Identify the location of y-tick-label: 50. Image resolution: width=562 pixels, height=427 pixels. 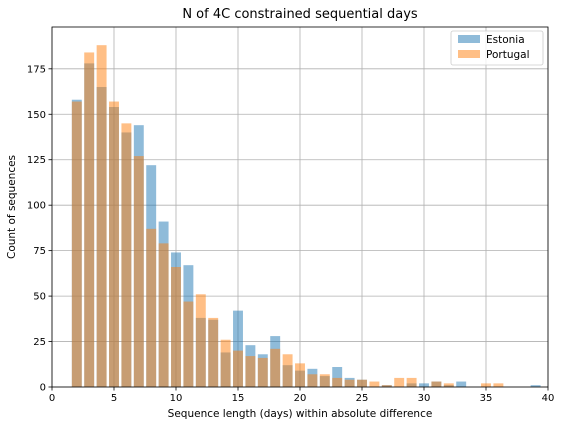
(39, 297).